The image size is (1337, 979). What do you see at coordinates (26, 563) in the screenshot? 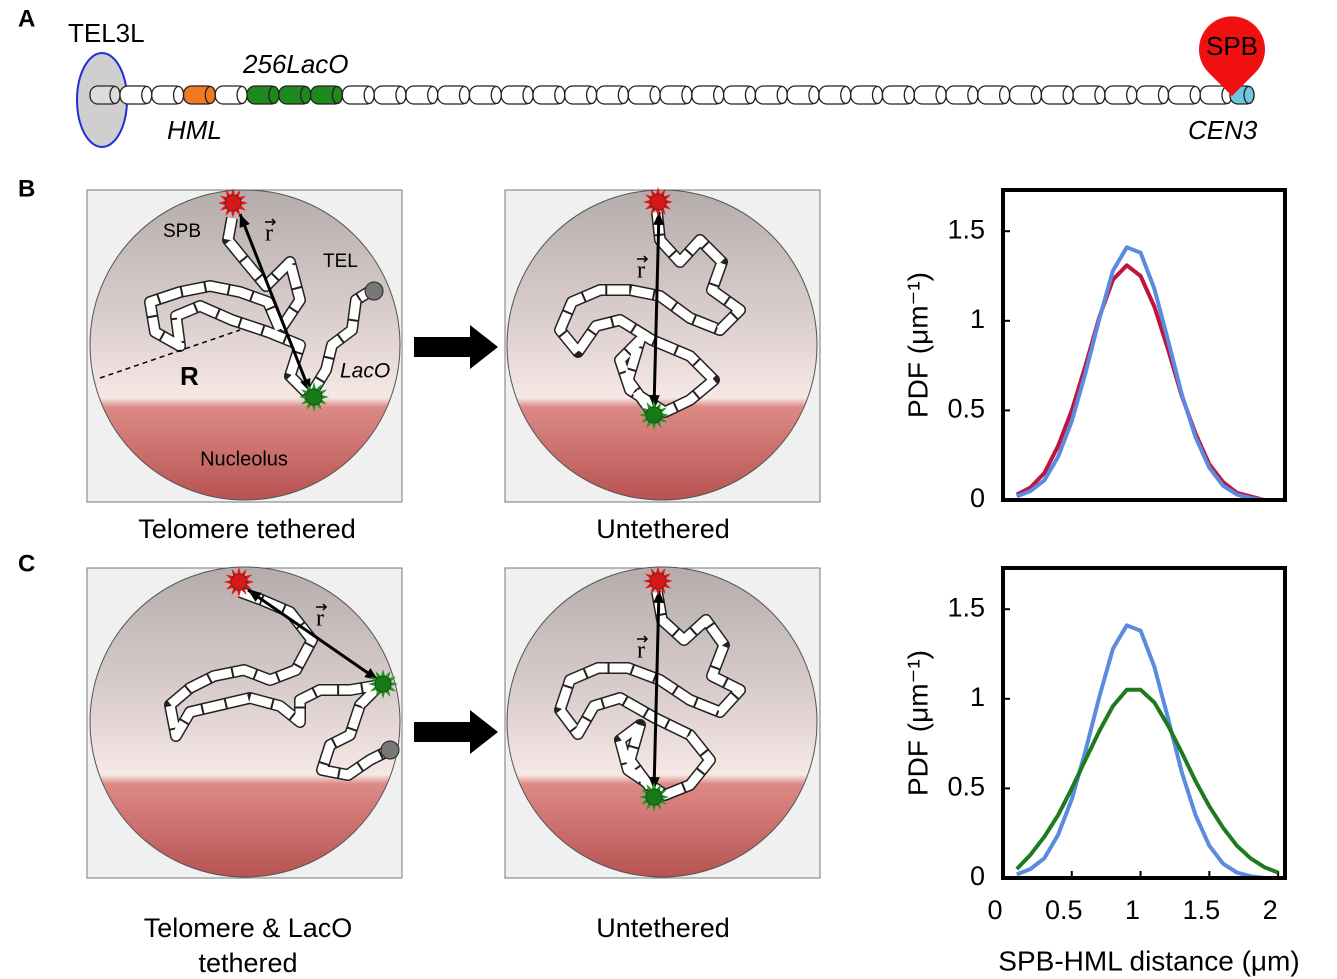
I see `panel-label: C` at bounding box center [26, 563].